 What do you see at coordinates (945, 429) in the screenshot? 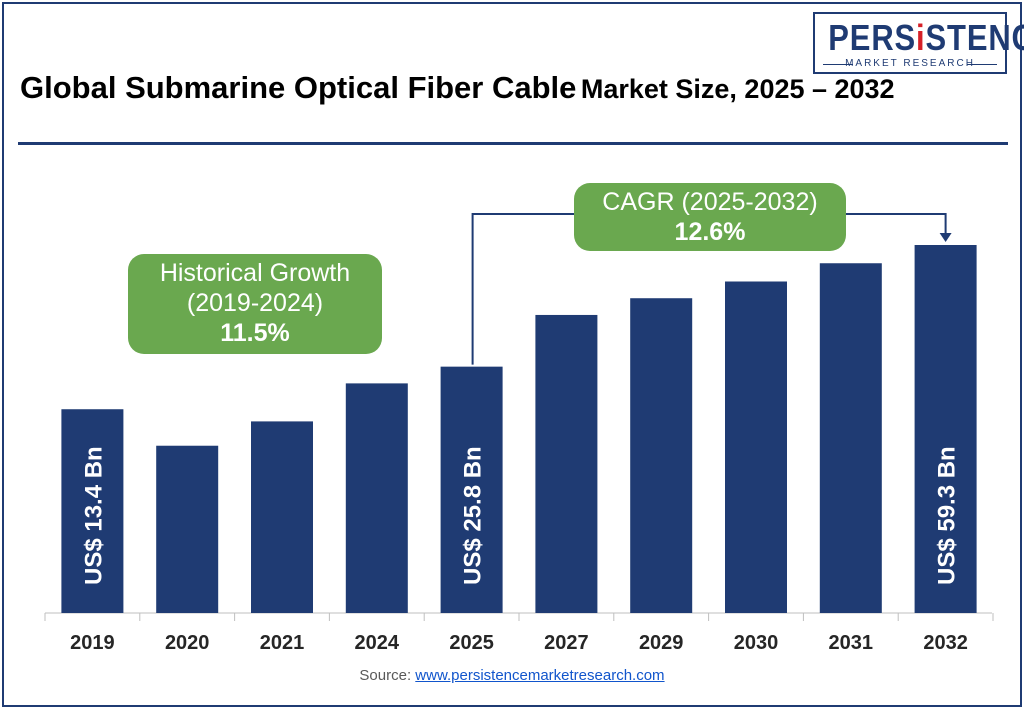
I see `bar-2032` at bounding box center [945, 429].